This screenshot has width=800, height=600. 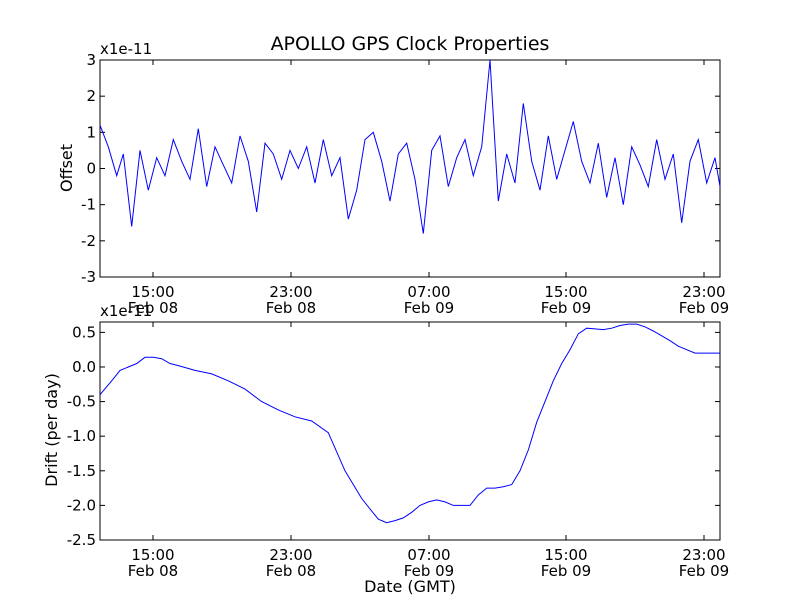 What do you see at coordinates (81, 471) in the screenshot?
I see `drift-ytick-label: -1.5` at bounding box center [81, 471].